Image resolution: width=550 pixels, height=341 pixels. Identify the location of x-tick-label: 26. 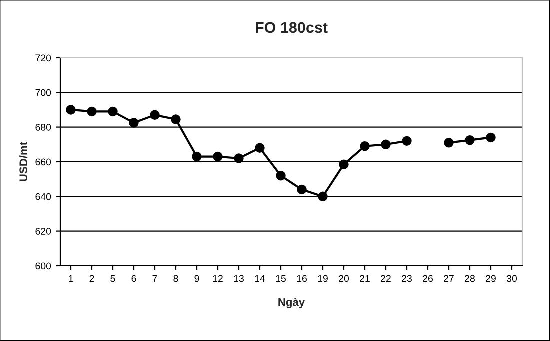
(428, 278).